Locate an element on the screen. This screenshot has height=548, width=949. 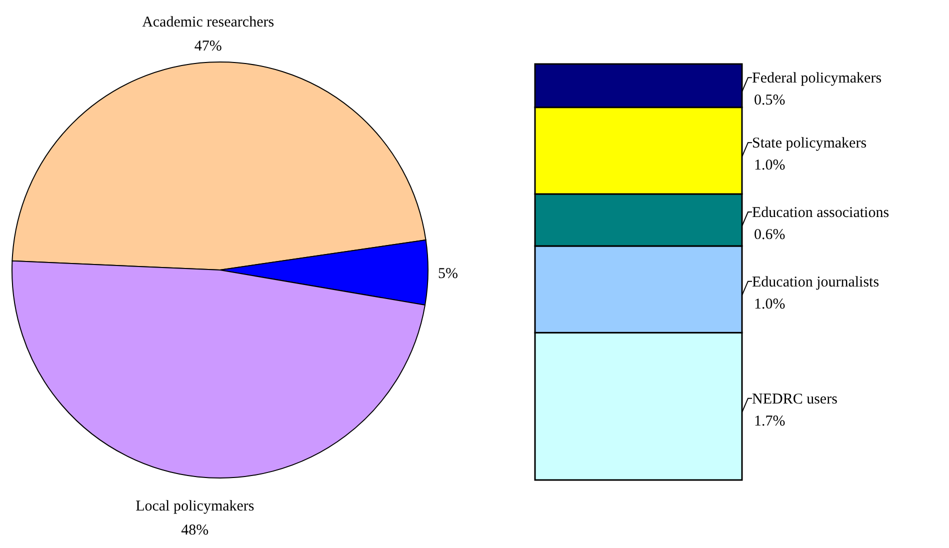
slice-label: Local policymakers is located at coordinates (195, 506).